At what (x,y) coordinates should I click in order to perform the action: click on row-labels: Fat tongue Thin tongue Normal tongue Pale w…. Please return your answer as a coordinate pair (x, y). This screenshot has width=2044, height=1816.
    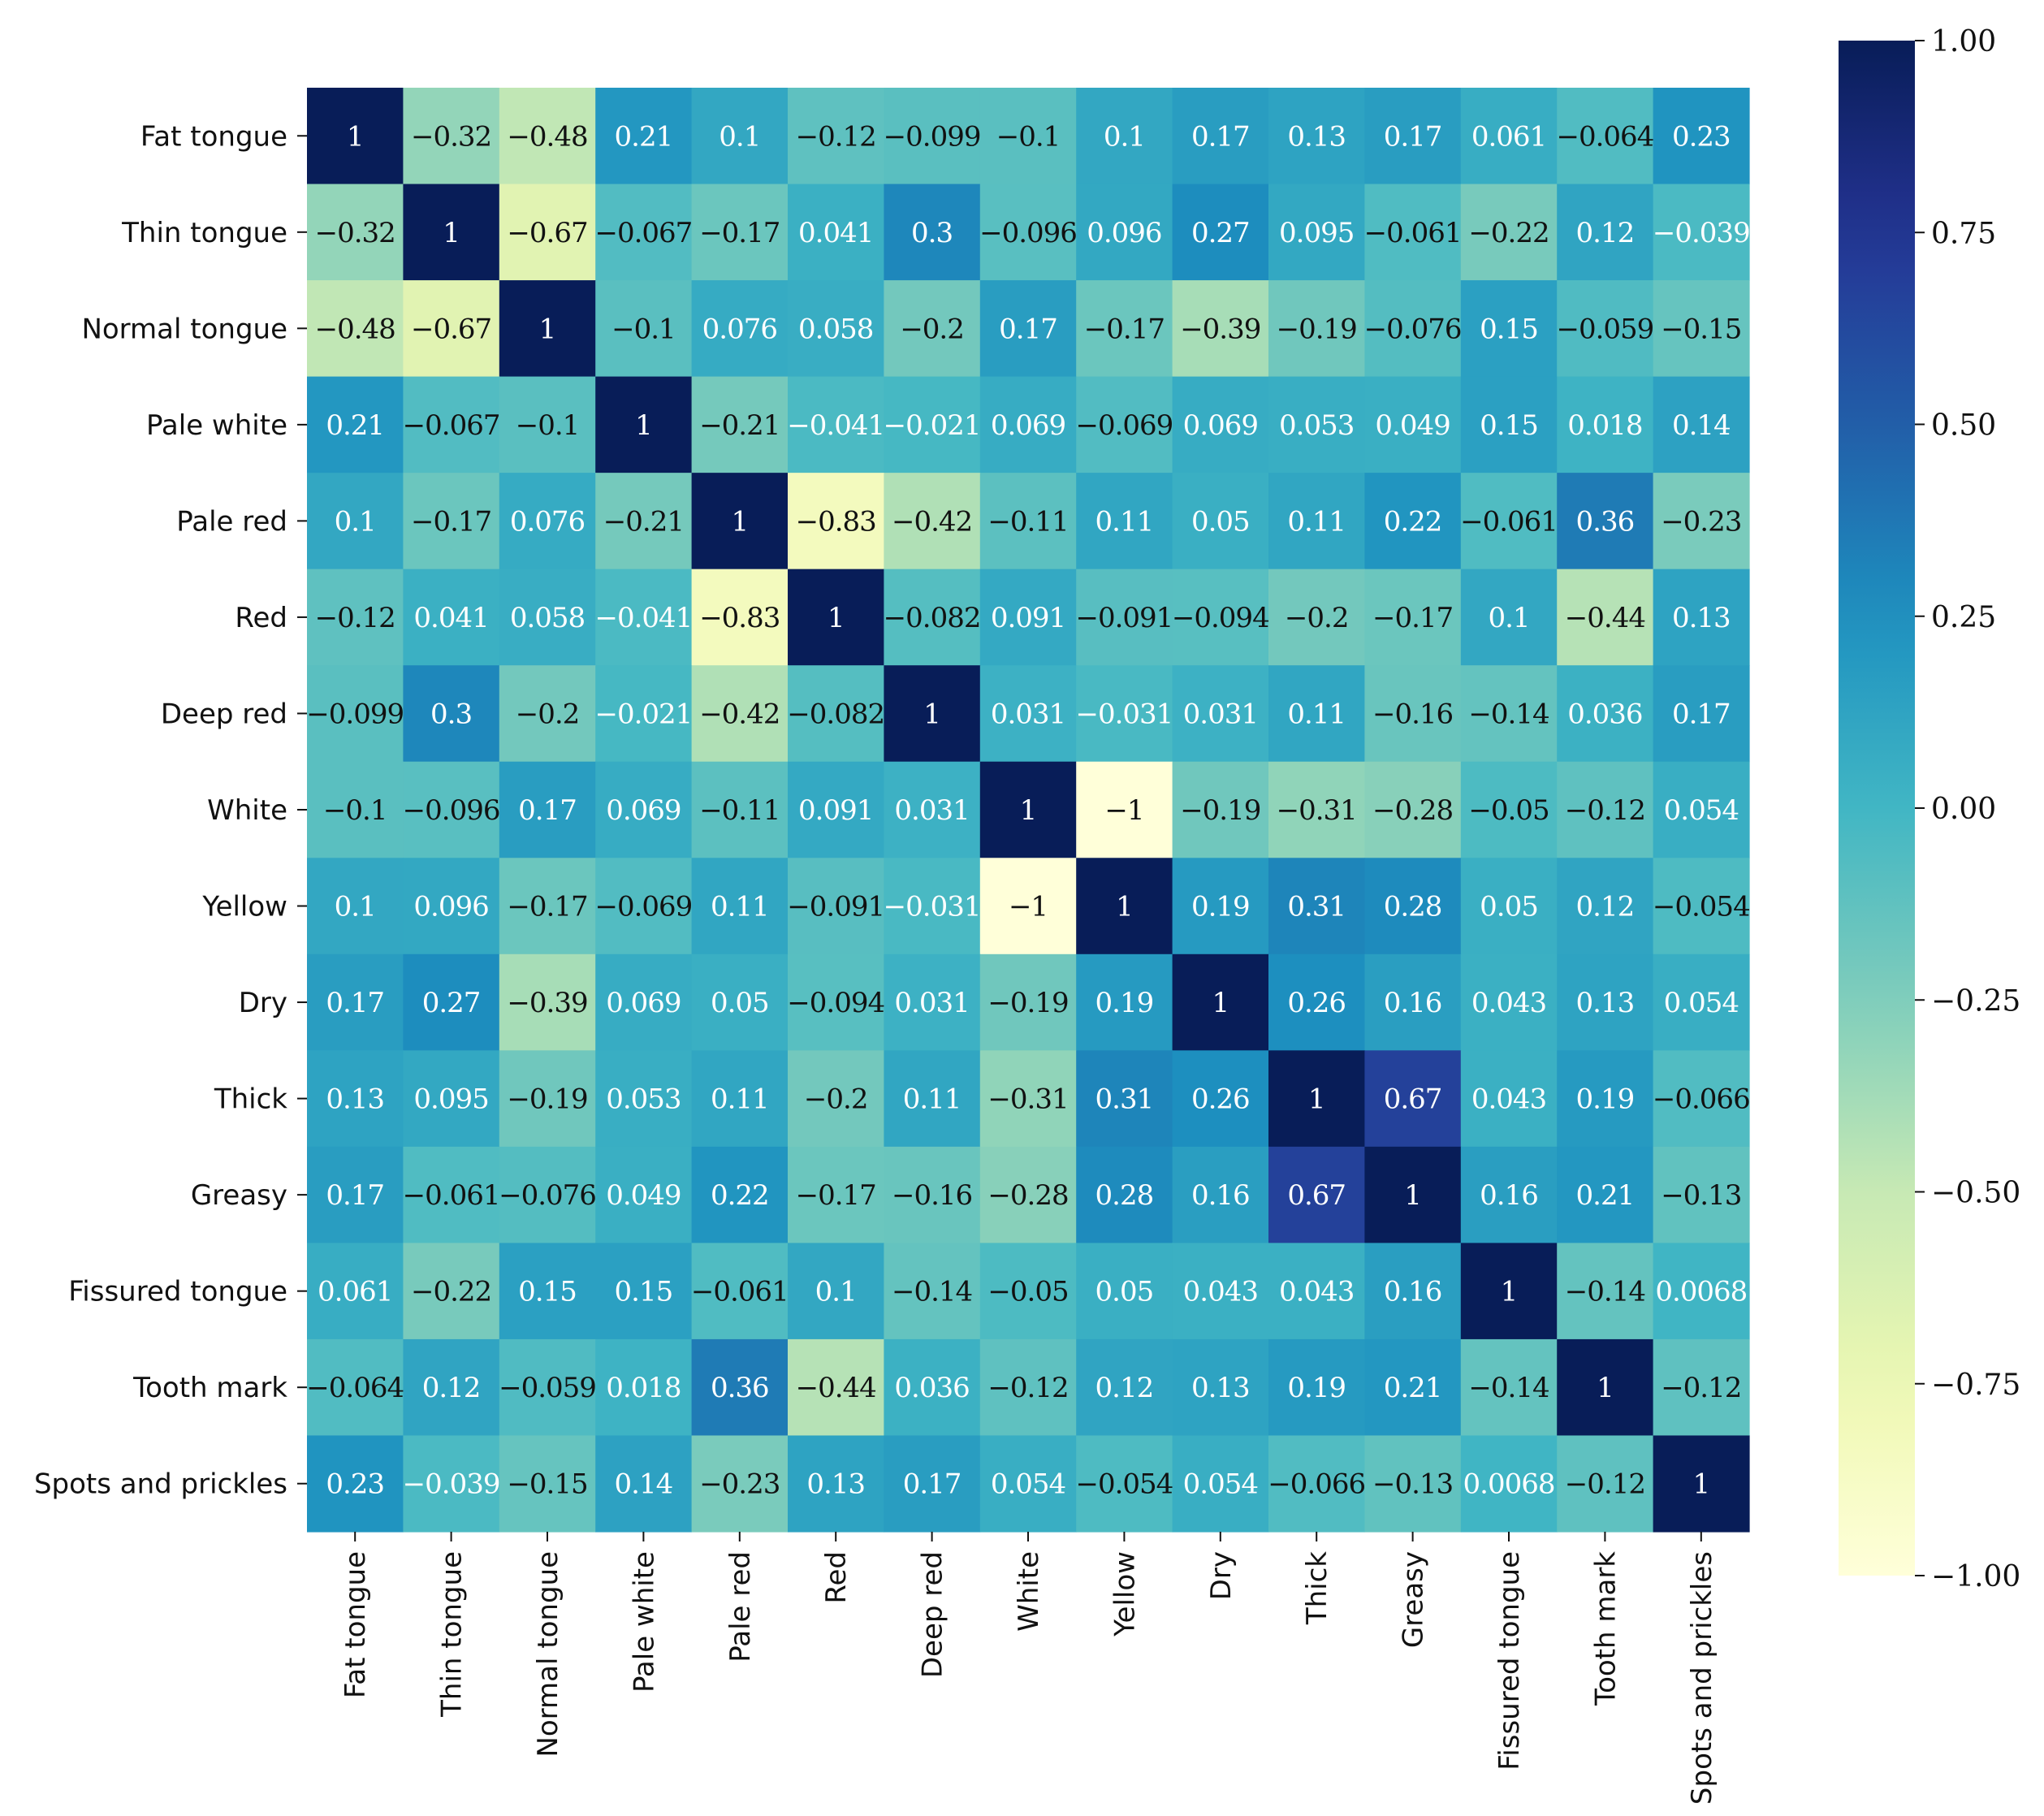
    Looking at the image, I should click on (170, 810).